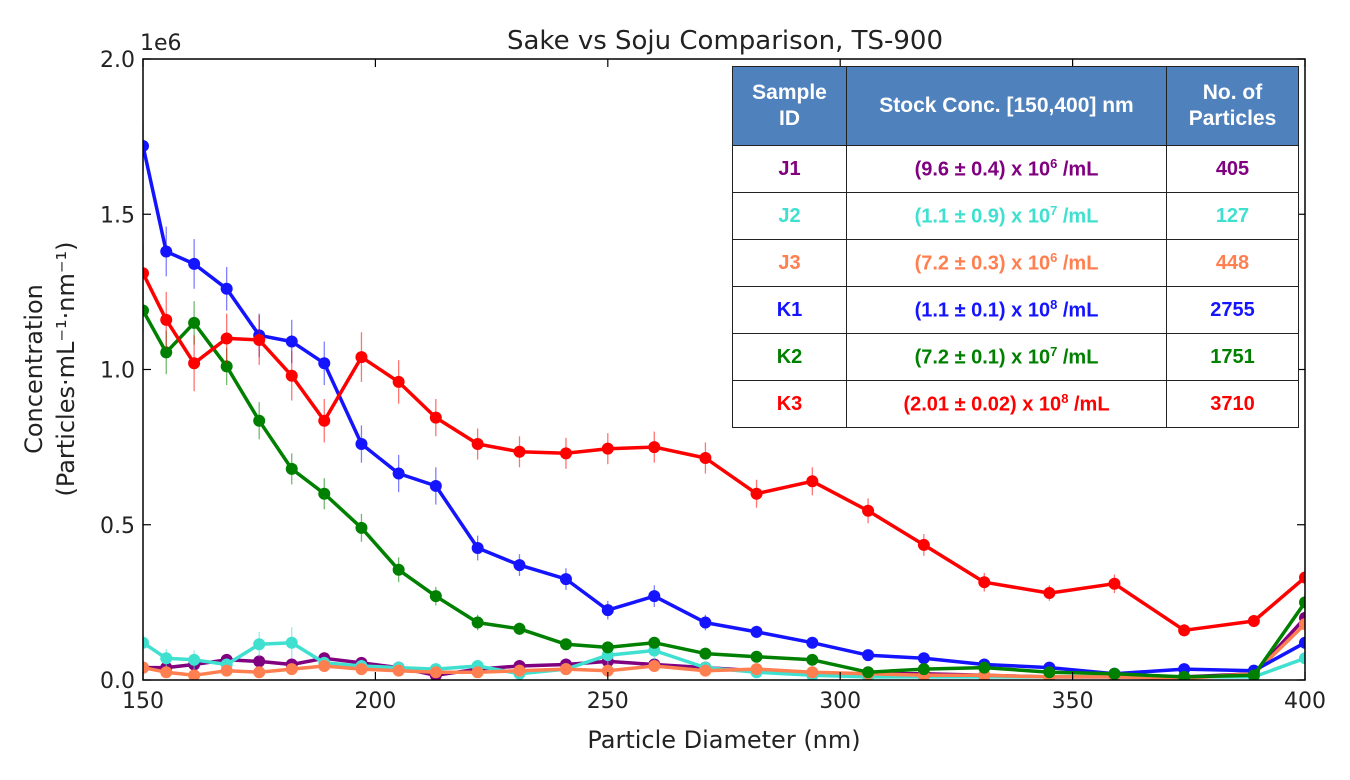 The image size is (1350, 780). What do you see at coordinates (1232, 106) in the screenshot?
I see `header-no-particles: No. of Particles` at bounding box center [1232, 106].